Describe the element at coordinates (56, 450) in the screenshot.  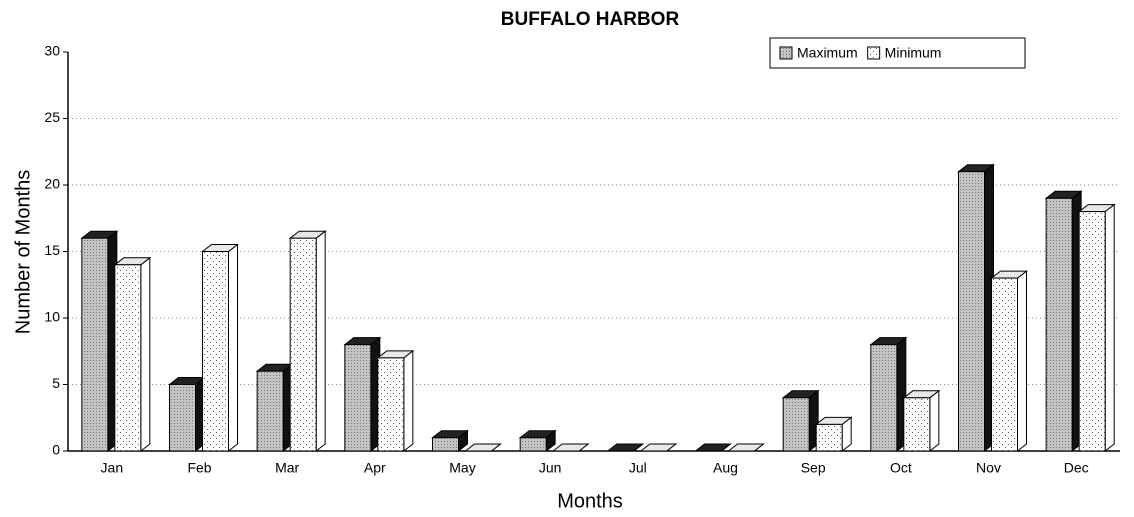
I see `y-tick-label: 0` at that location.